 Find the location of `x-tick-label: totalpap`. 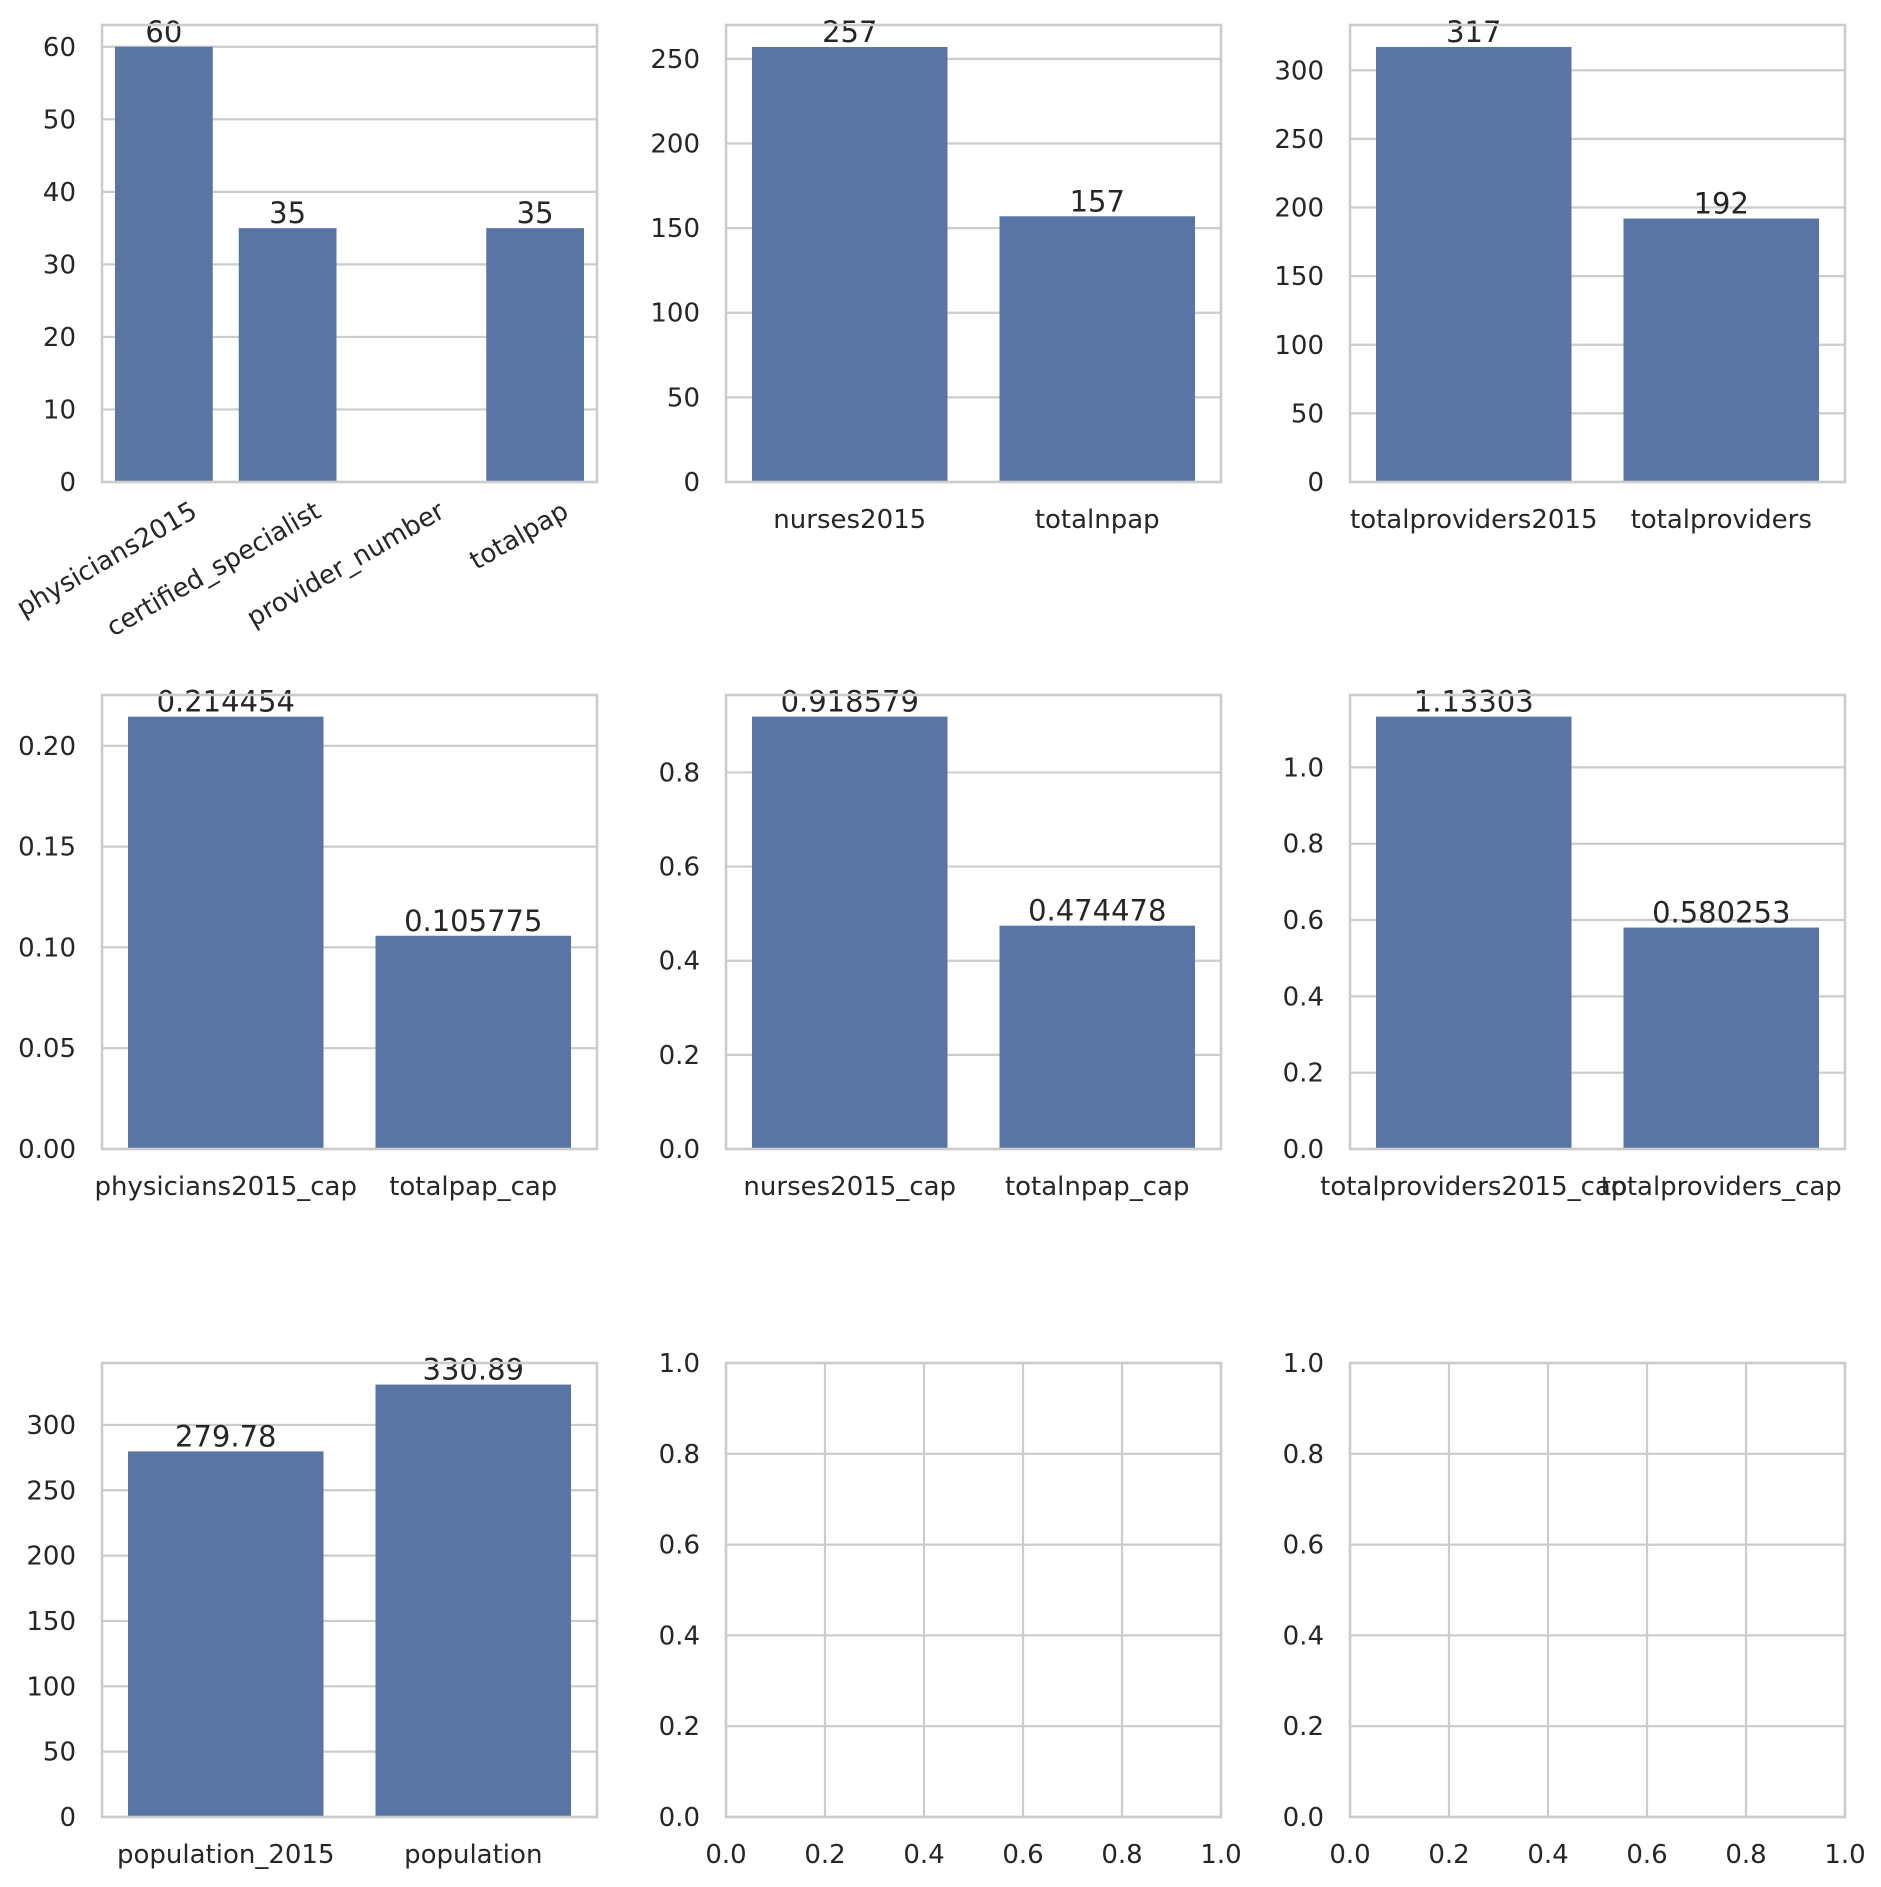

x-tick-label: totalpap is located at coordinates (519, 536).